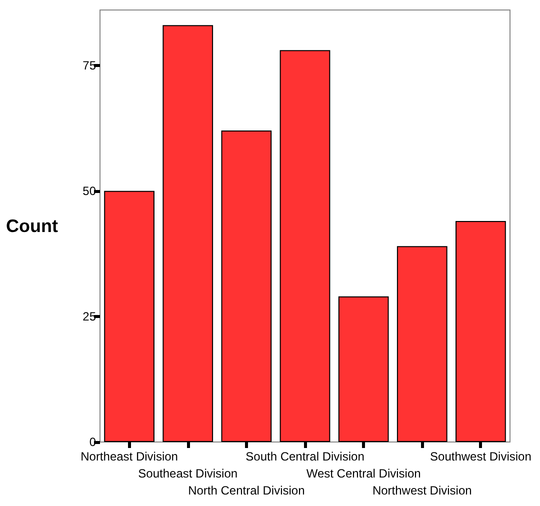 This screenshot has width=540, height=506. I want to click on x-tick-label: Southeast Division, so click(188, 473).